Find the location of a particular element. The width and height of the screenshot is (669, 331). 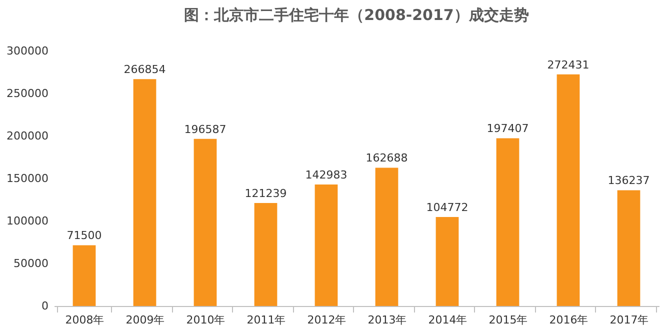

data-label: 162688 is located at coordinates (387, 158).